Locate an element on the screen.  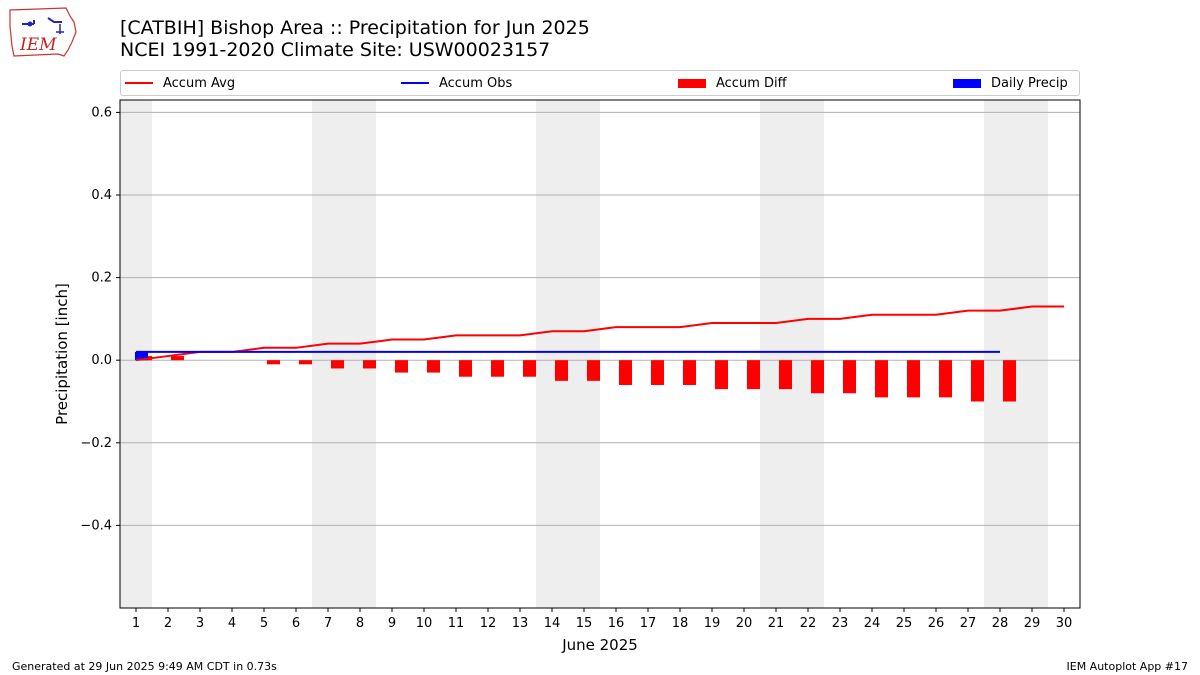
x-tick-label: 13 is located at coordinates (520, 623).